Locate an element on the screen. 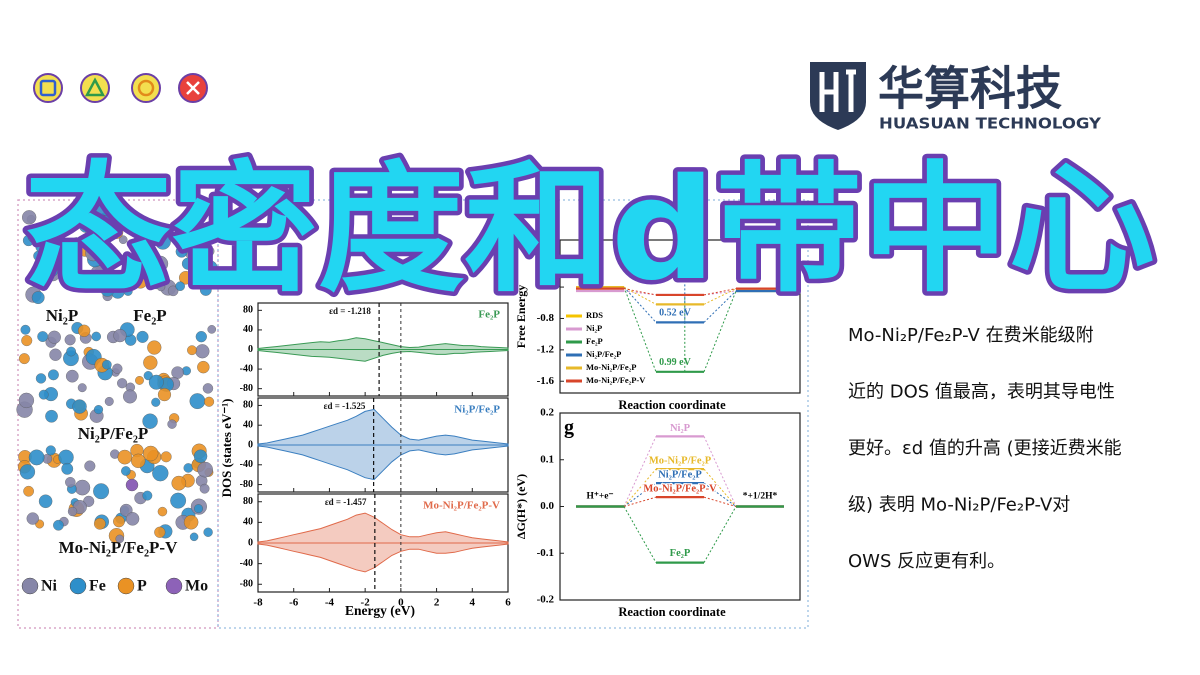  icon-circle is located at coordinates (146, 88).